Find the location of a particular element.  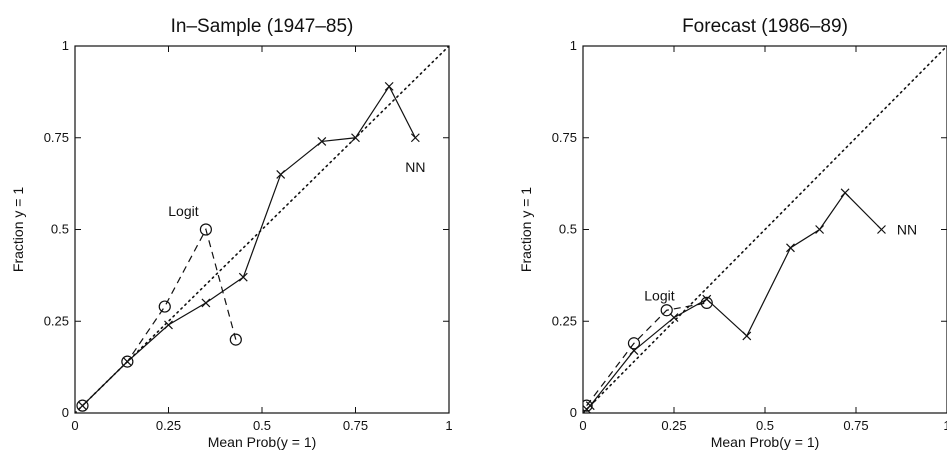

series-nn-line is located at coordinates (734, 300).